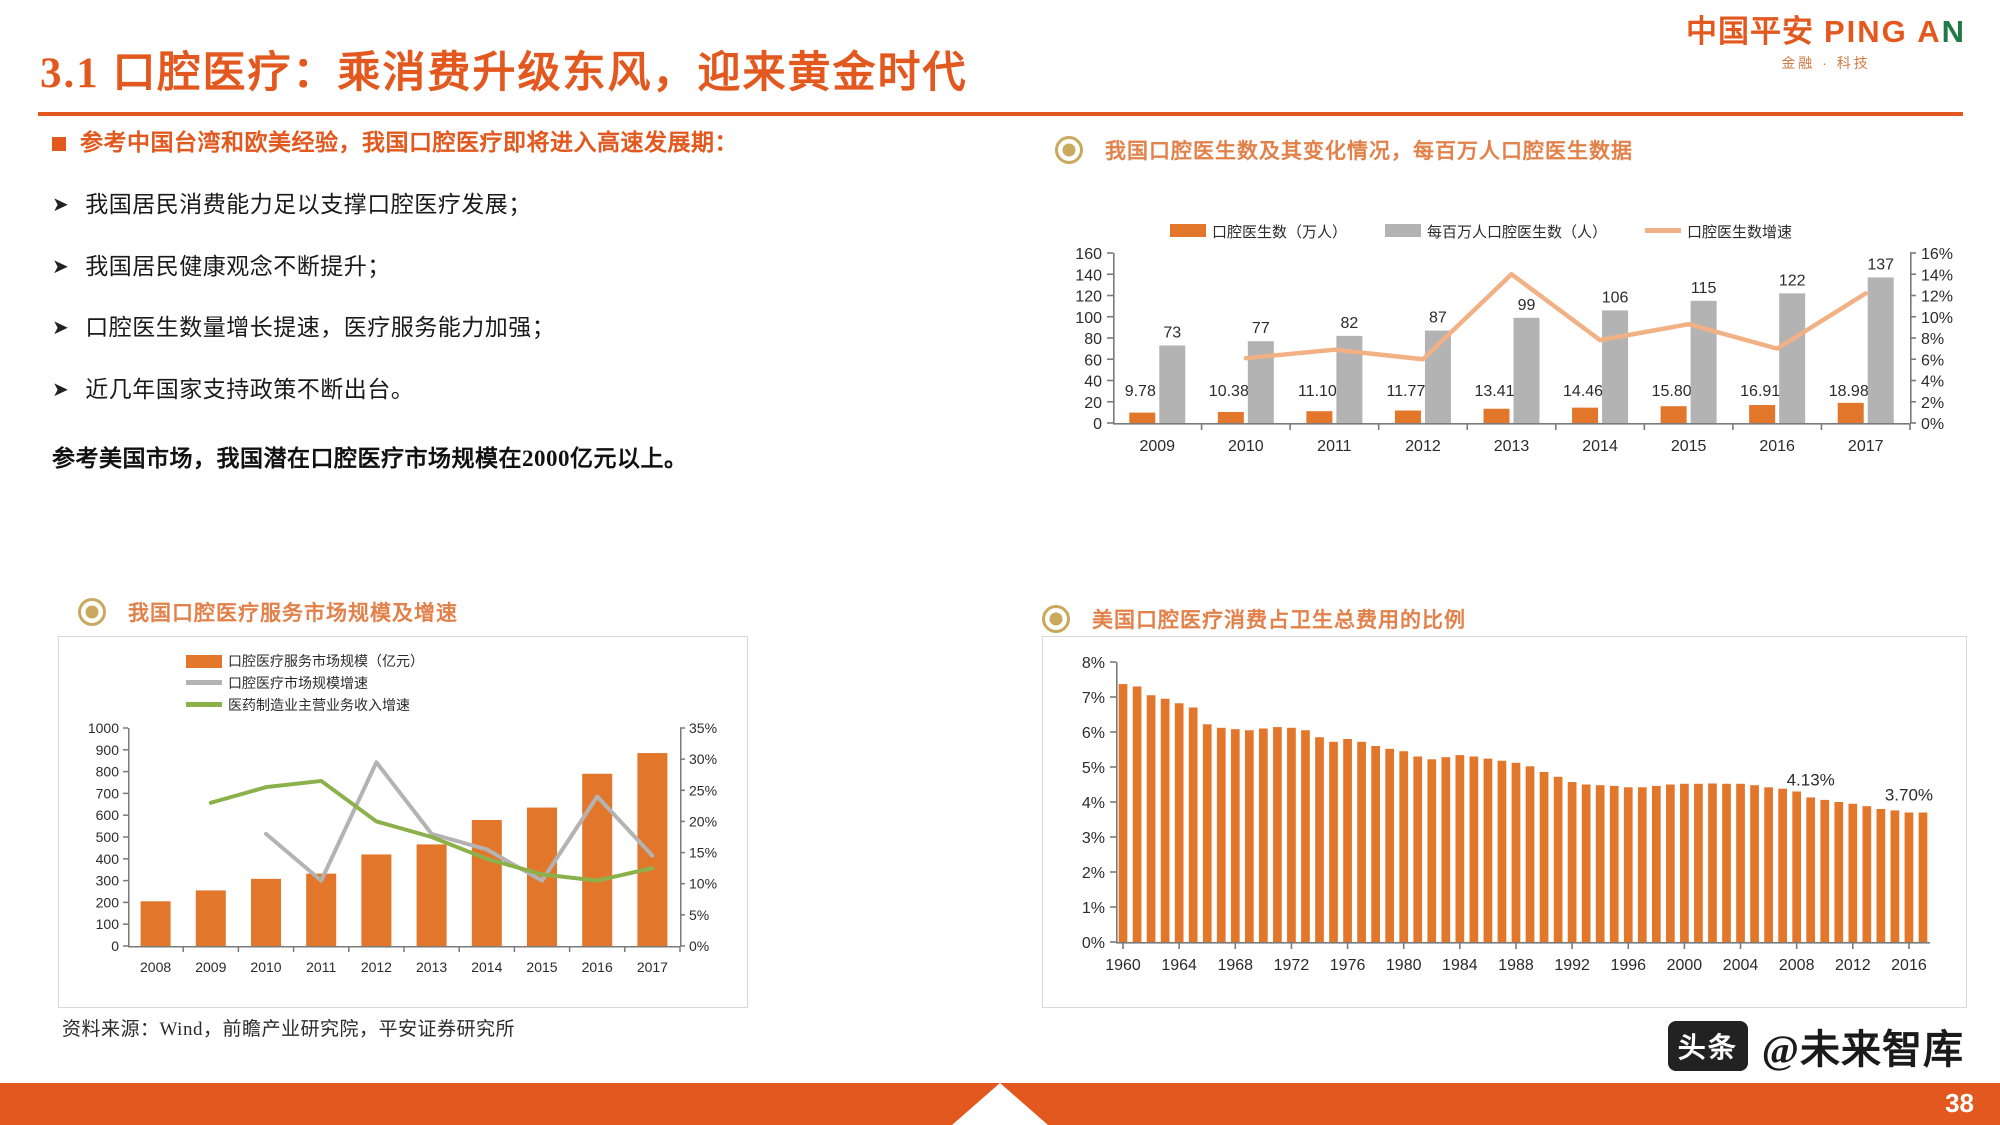  Describe the element at coordinates (320, 328) in the screenshot. I see `bullet-item-3-label: 口腔医生数量增长提速，医疗服务能力加强；` at that location.